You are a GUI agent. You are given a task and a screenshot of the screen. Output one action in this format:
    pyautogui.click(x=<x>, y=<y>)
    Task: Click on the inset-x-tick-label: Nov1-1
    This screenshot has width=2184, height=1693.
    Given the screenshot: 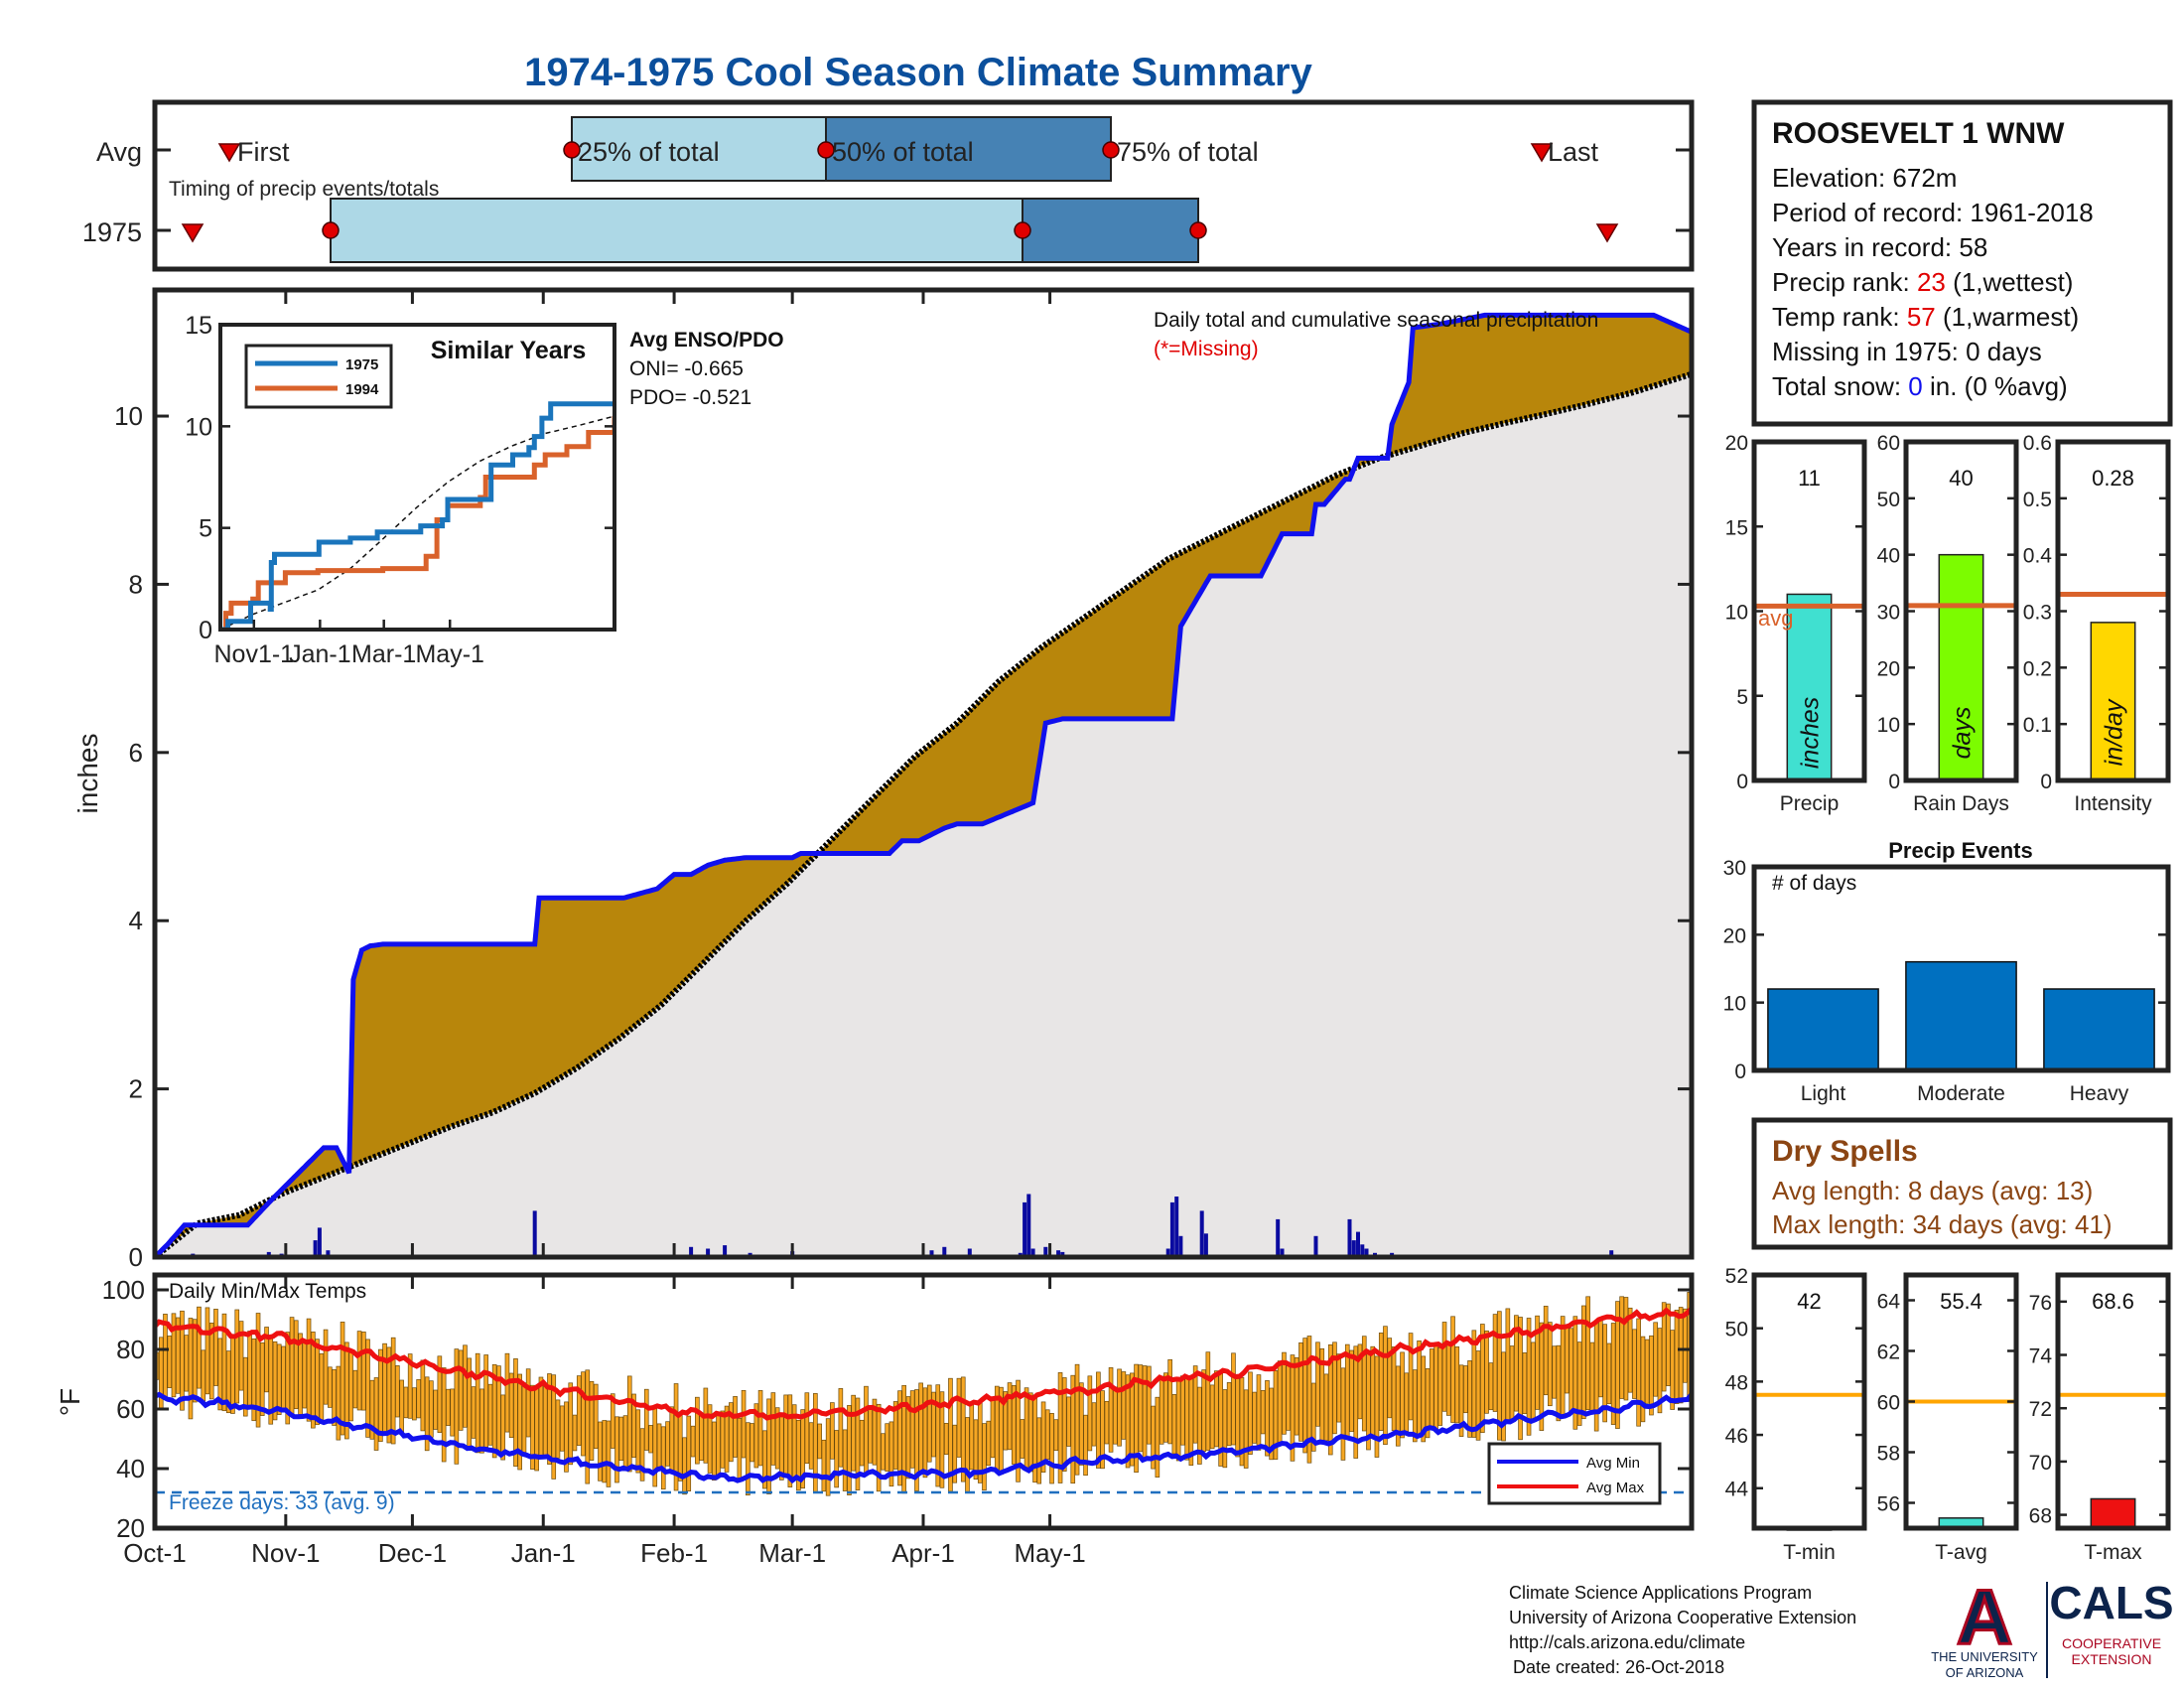 What is the action you would take?
    pyautogui.click(x=254, y=654)
    